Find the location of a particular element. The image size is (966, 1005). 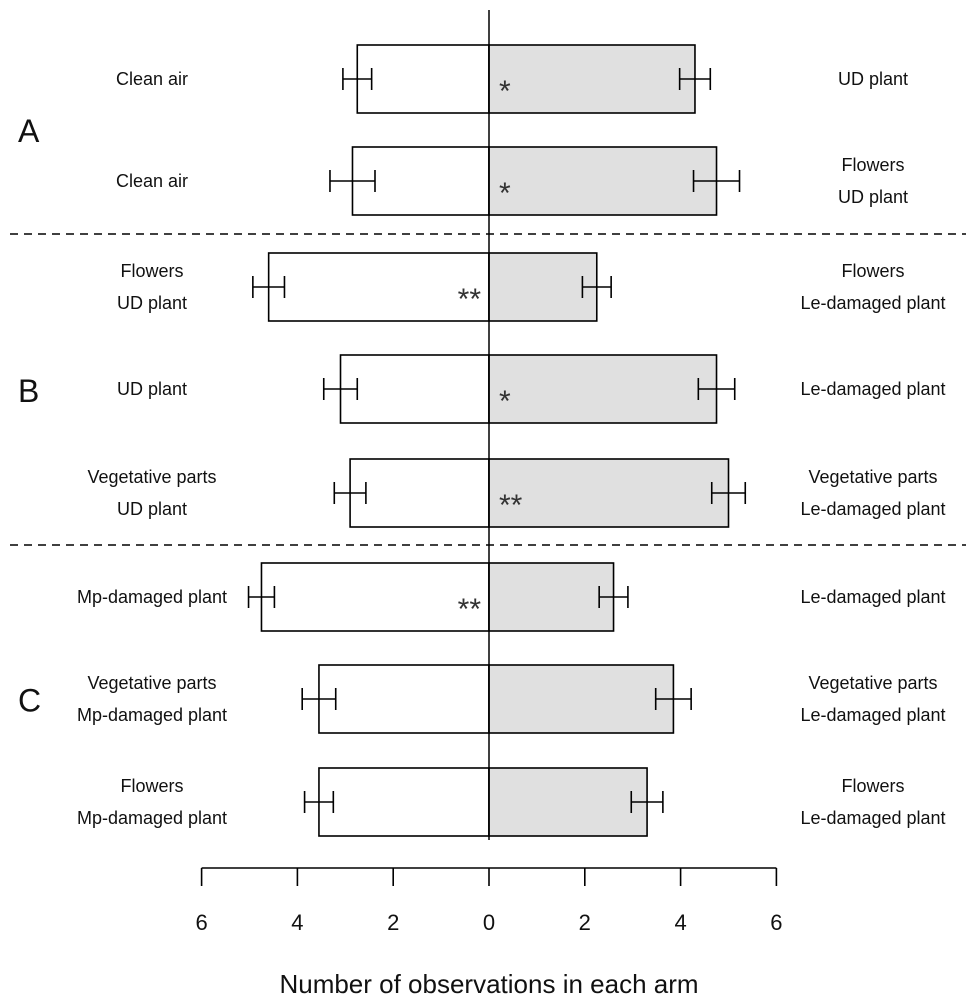

row-label-left: Flowers UD plant is located at coordinates (152, 287).